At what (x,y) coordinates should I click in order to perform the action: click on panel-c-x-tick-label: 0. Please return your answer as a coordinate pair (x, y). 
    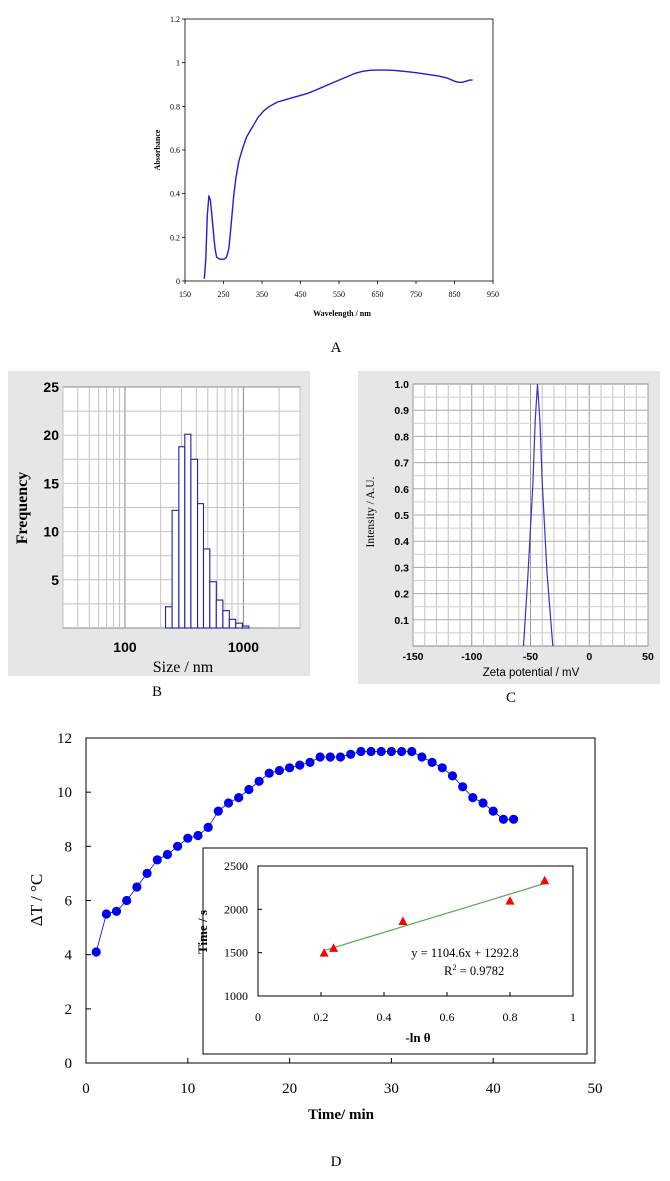
    Looking at the image, I should click on (589, 657).